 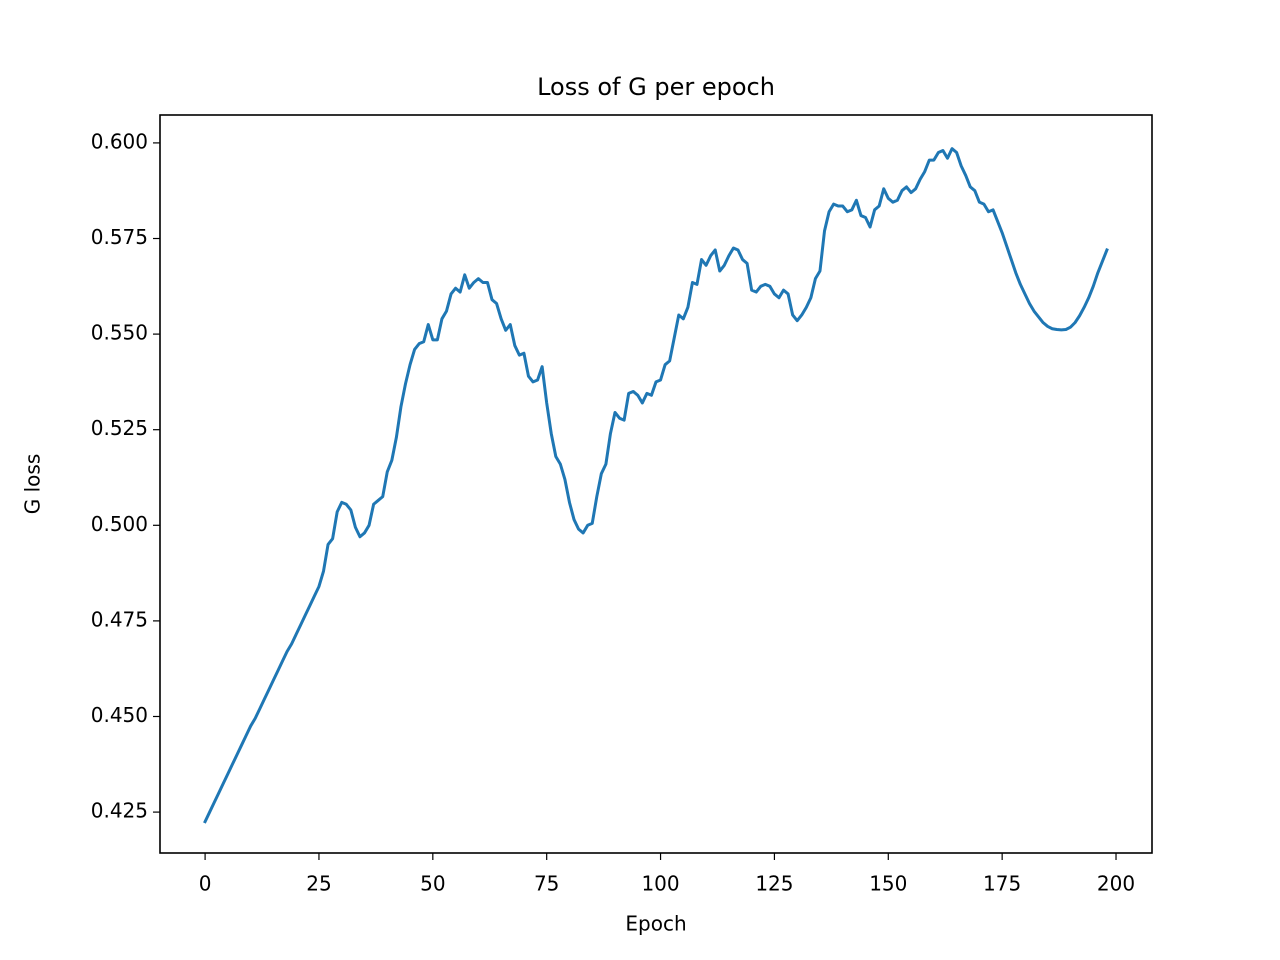 I want to click on y-tick-label: 0.525, so click(x=119, y=428).